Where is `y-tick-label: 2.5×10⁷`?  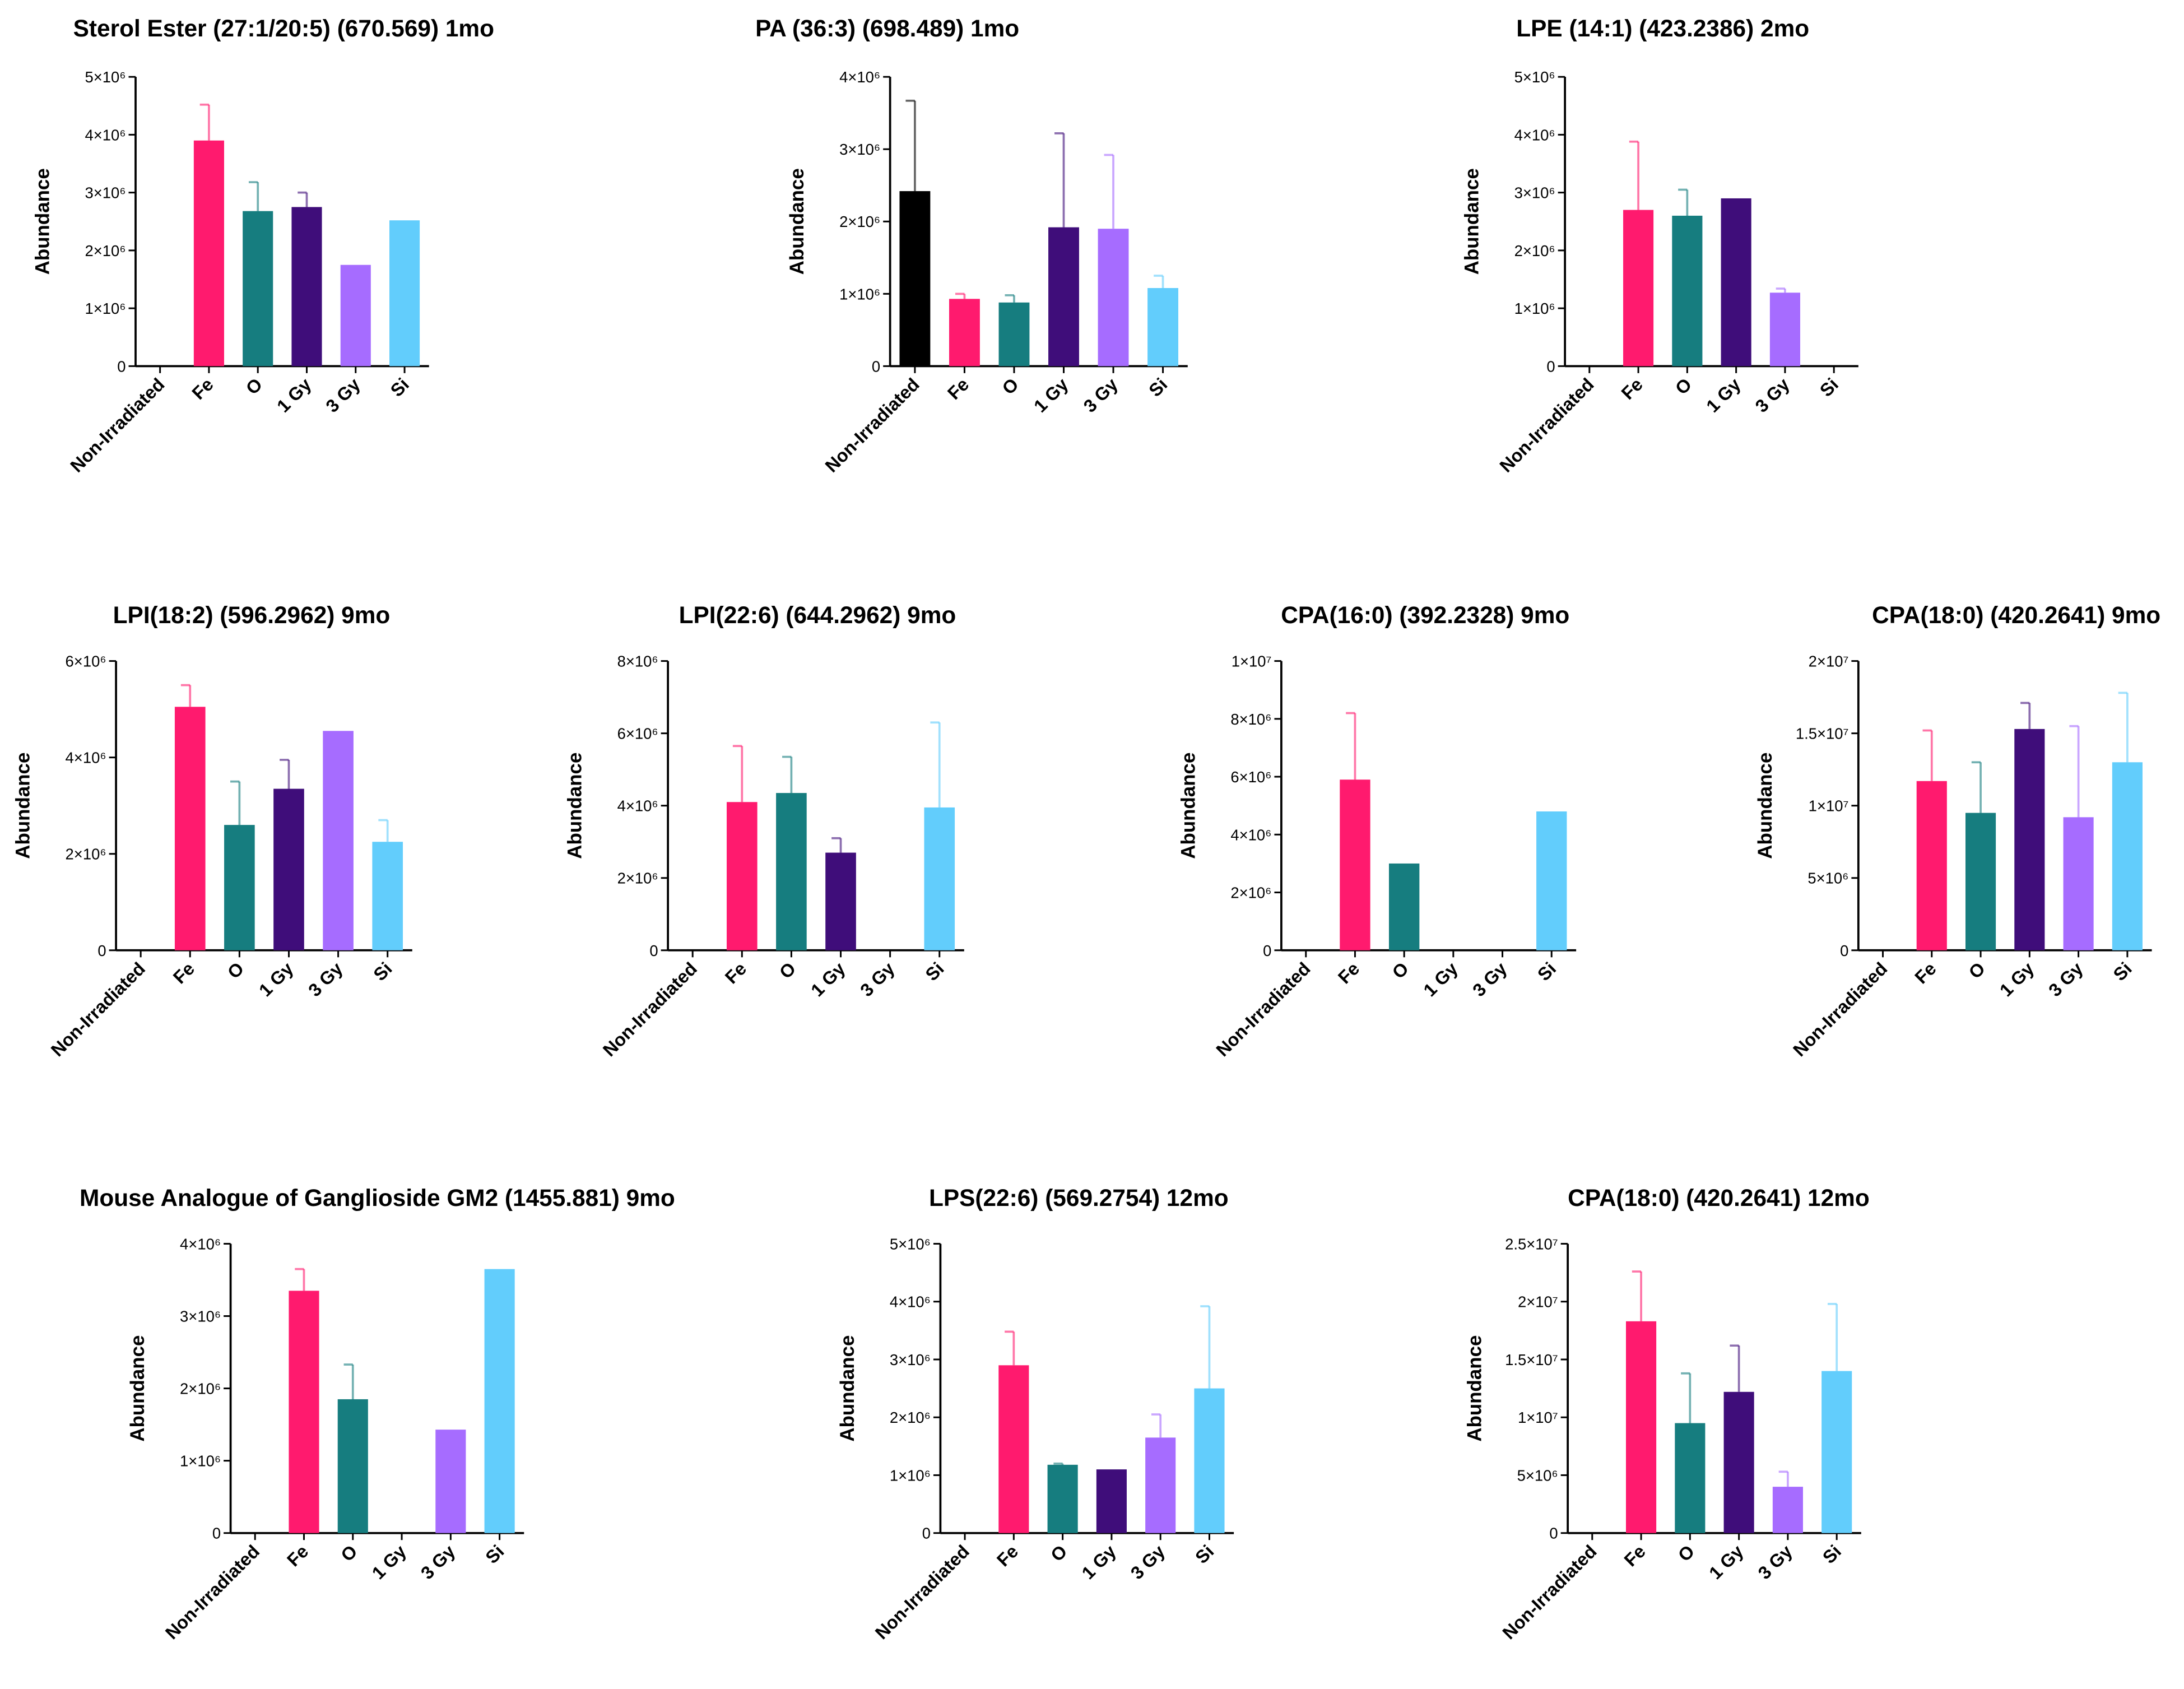
y-tick-label: 2.5×10⁷ is located at coordinates (1531, 1243).